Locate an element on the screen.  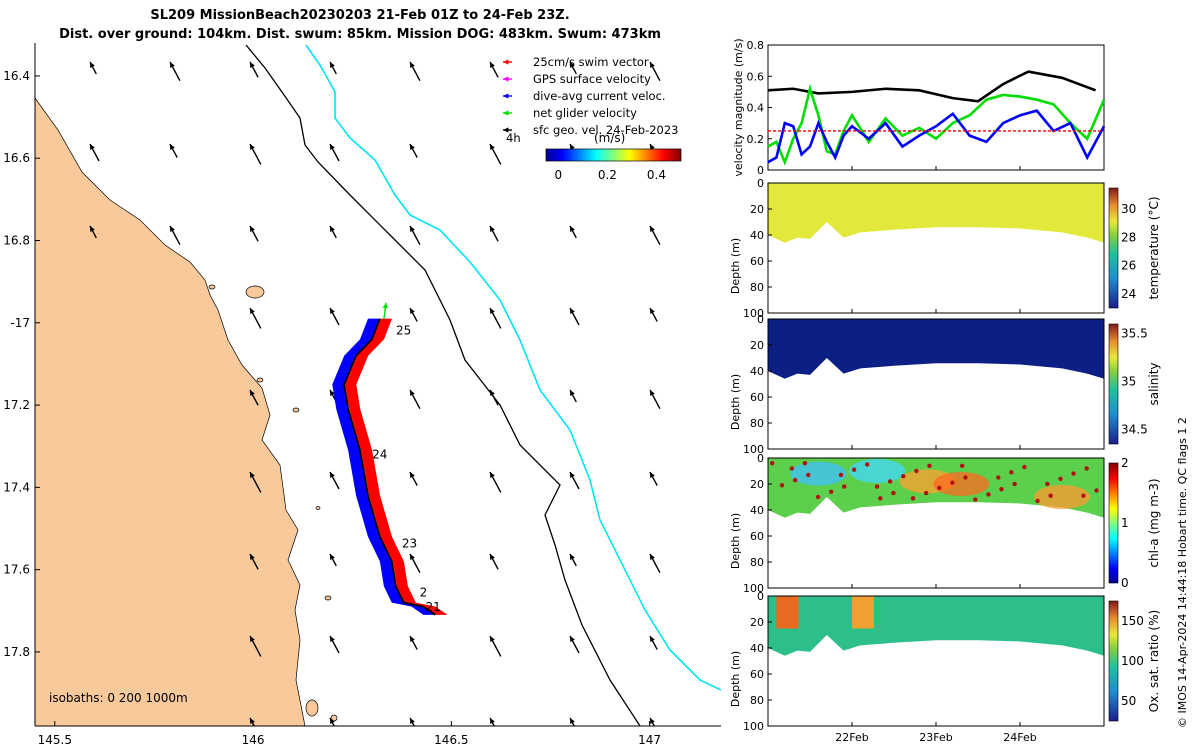
geo-arrow-47-head is located at coordinates (652, 557).